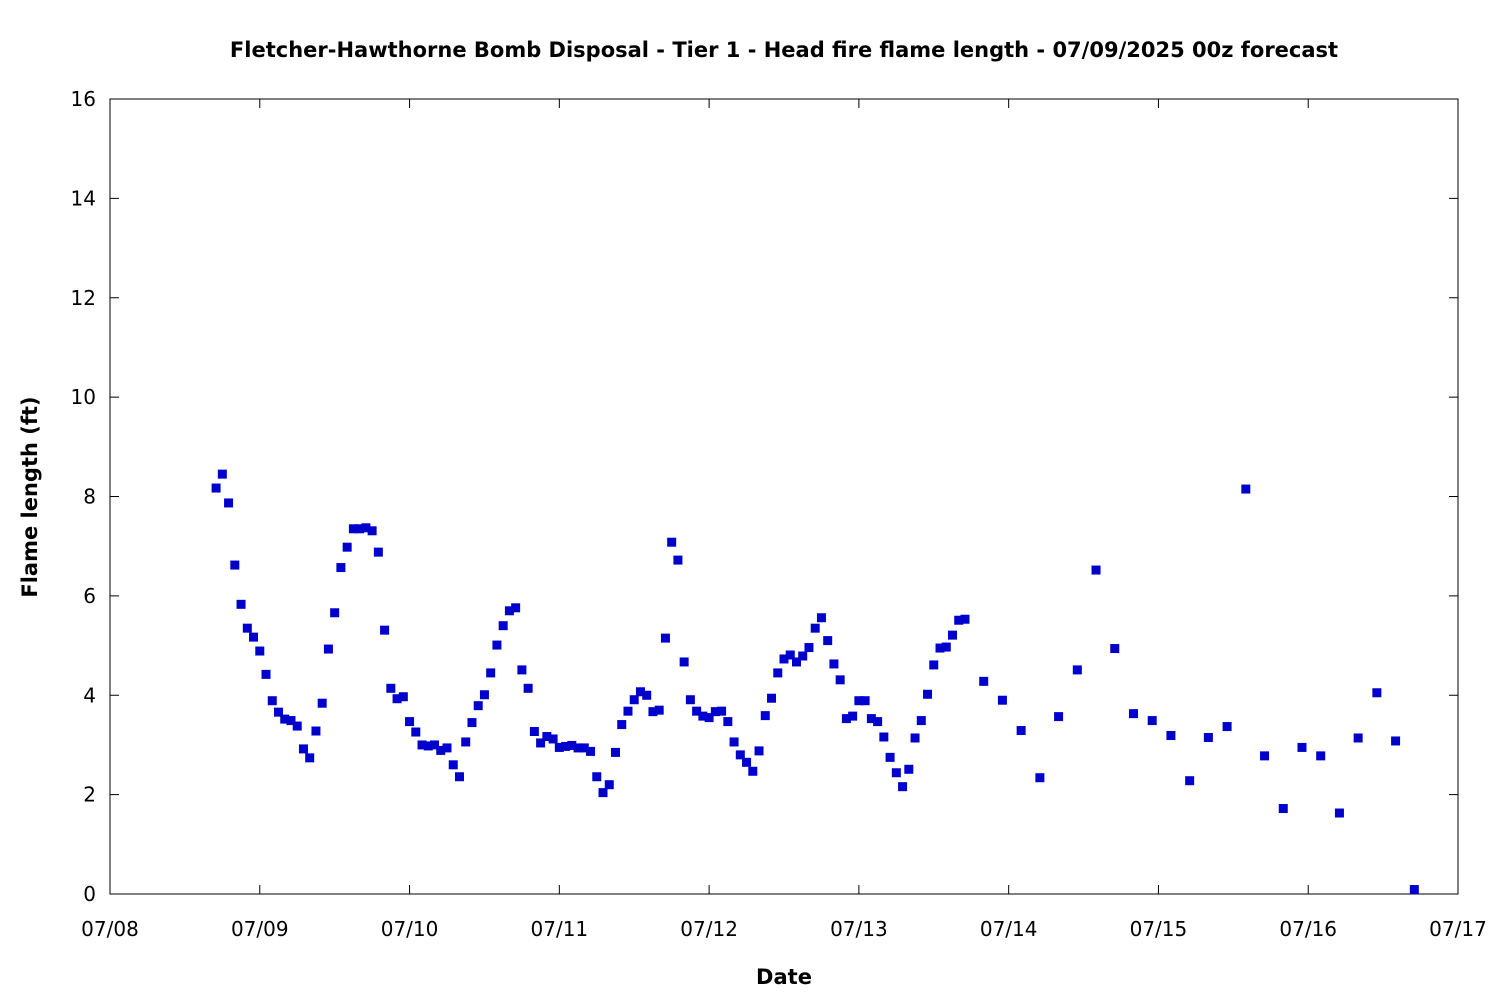  Describe the element at coordinates (83, 298) in the screenshot. I see `y-tick-label: 12` at that location.